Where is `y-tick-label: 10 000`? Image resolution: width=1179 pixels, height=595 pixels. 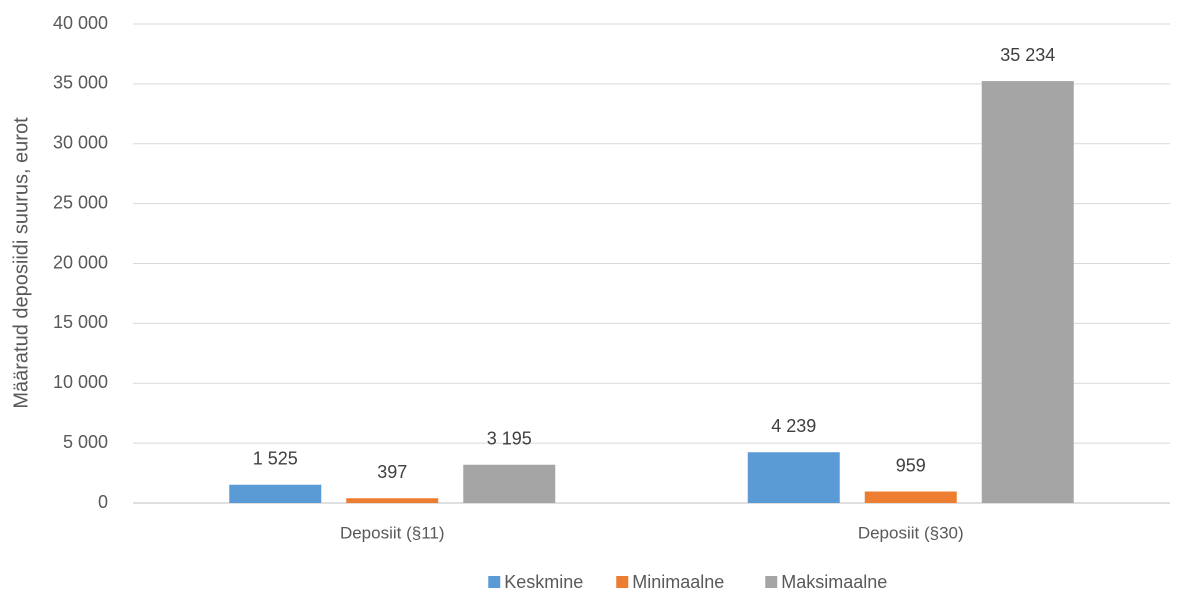
y-tick-label: 10 000 is located at coordinates (80, 382).